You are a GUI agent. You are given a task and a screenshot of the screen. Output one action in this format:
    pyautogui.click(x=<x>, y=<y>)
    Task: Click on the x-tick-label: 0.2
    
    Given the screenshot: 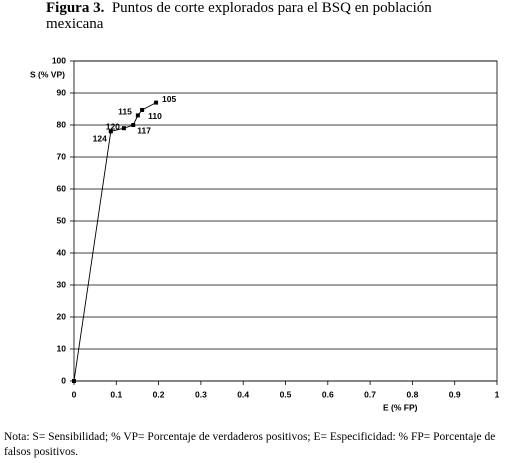 What is the action you would take?
    pyautogui.click(x=159, y=394)
    